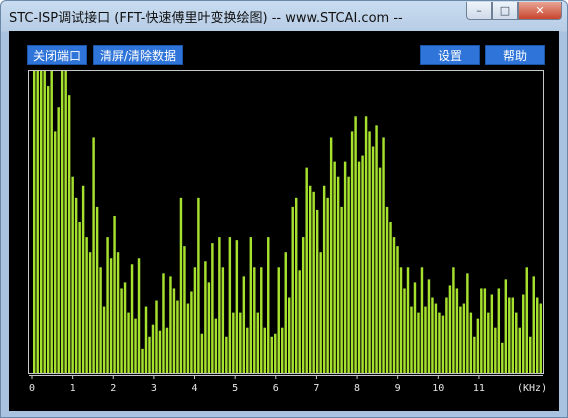 This screenshot has height=418, width=568. What do you see at coordinates (450, 55) in the screenshot?
I see `settings-button: 设置` at bounding box center [450, 55].